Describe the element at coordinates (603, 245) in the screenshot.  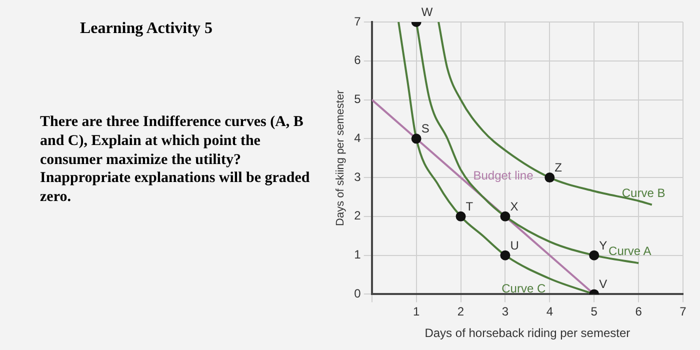
I see `annotation: Y` at that location.